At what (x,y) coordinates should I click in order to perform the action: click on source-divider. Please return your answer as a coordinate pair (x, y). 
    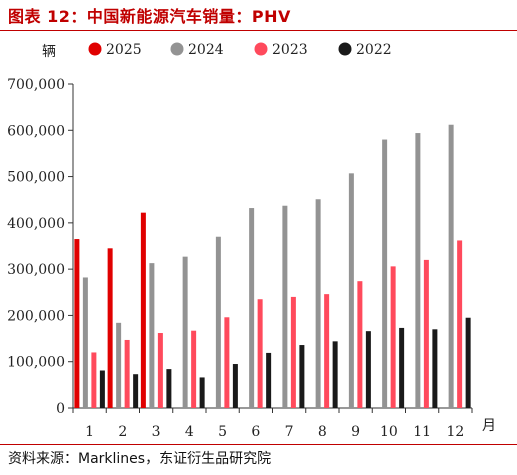
    Looking at the image, I should click on (258, 444).